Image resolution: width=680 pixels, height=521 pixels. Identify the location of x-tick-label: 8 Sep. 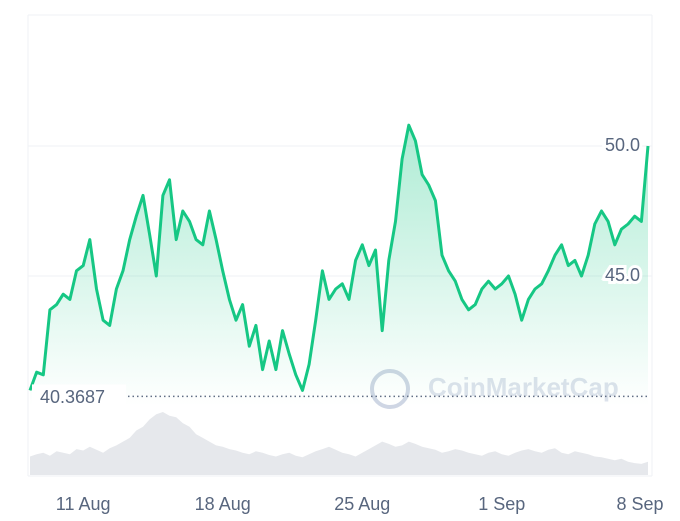
(639, 504).